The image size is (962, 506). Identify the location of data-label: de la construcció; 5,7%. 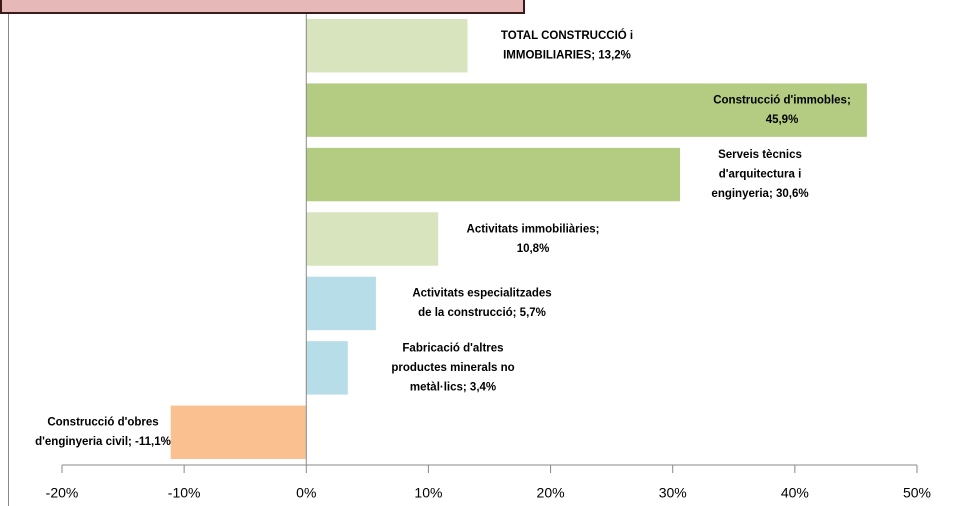
(482, 313).